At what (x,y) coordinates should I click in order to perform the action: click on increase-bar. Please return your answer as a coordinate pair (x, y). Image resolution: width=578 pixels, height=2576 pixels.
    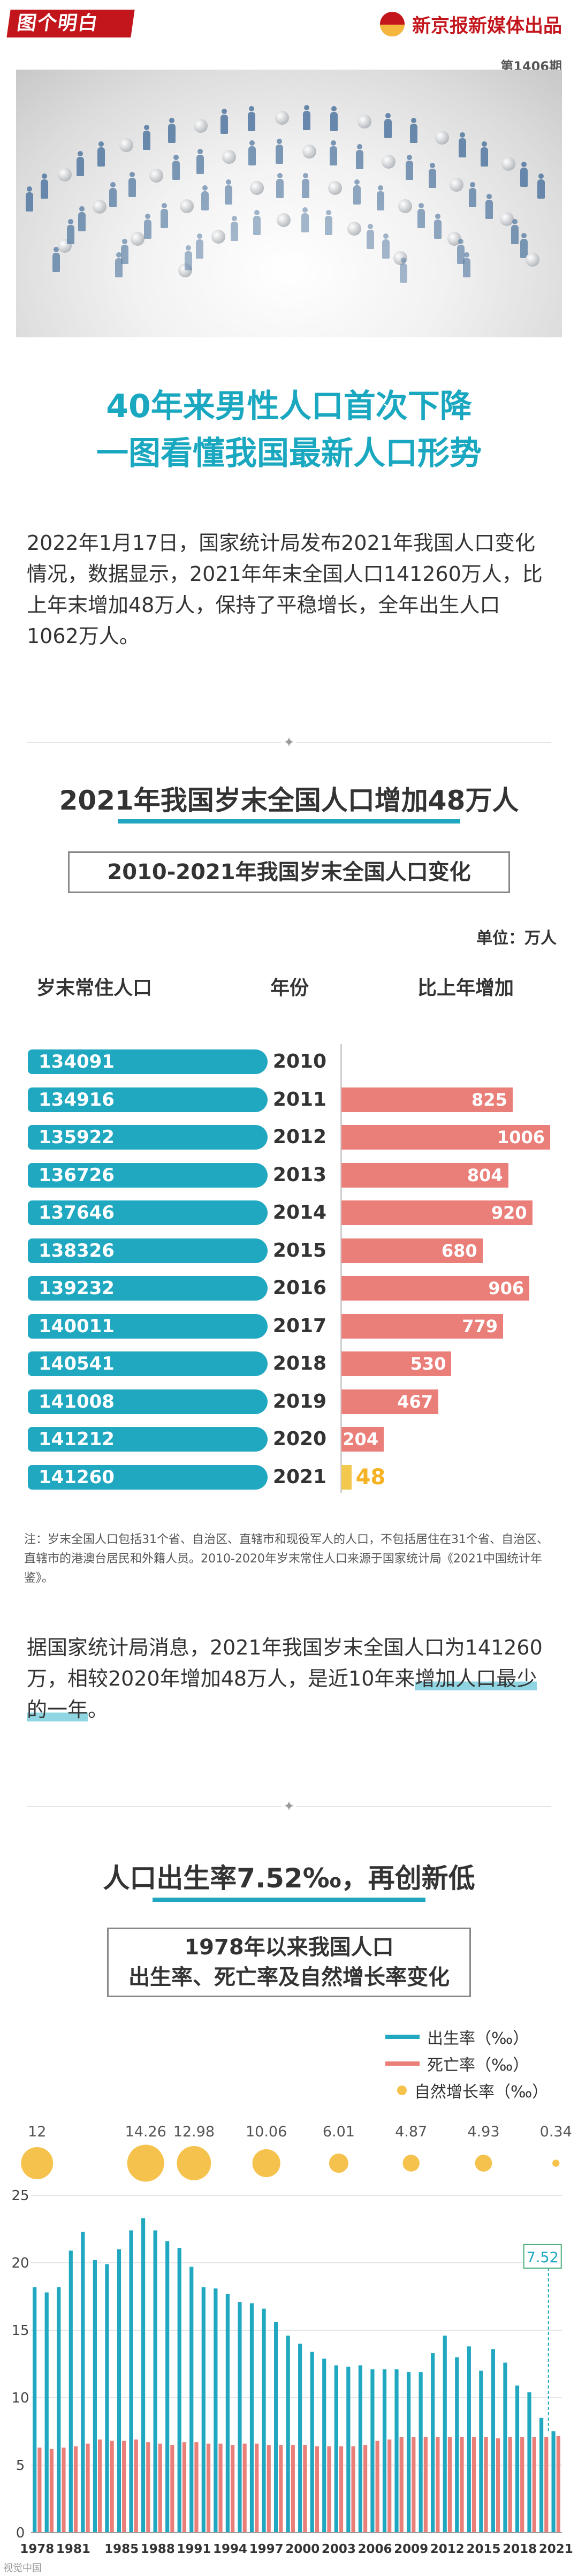
    Looking at the image, I should click on (346, 1477).